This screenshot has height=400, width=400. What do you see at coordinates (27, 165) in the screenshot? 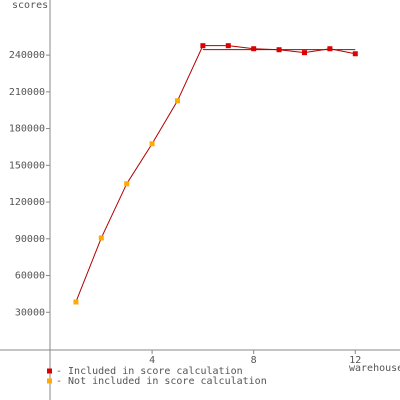
I see `y-tick-label: 150000` at bounding box center [27, 165].